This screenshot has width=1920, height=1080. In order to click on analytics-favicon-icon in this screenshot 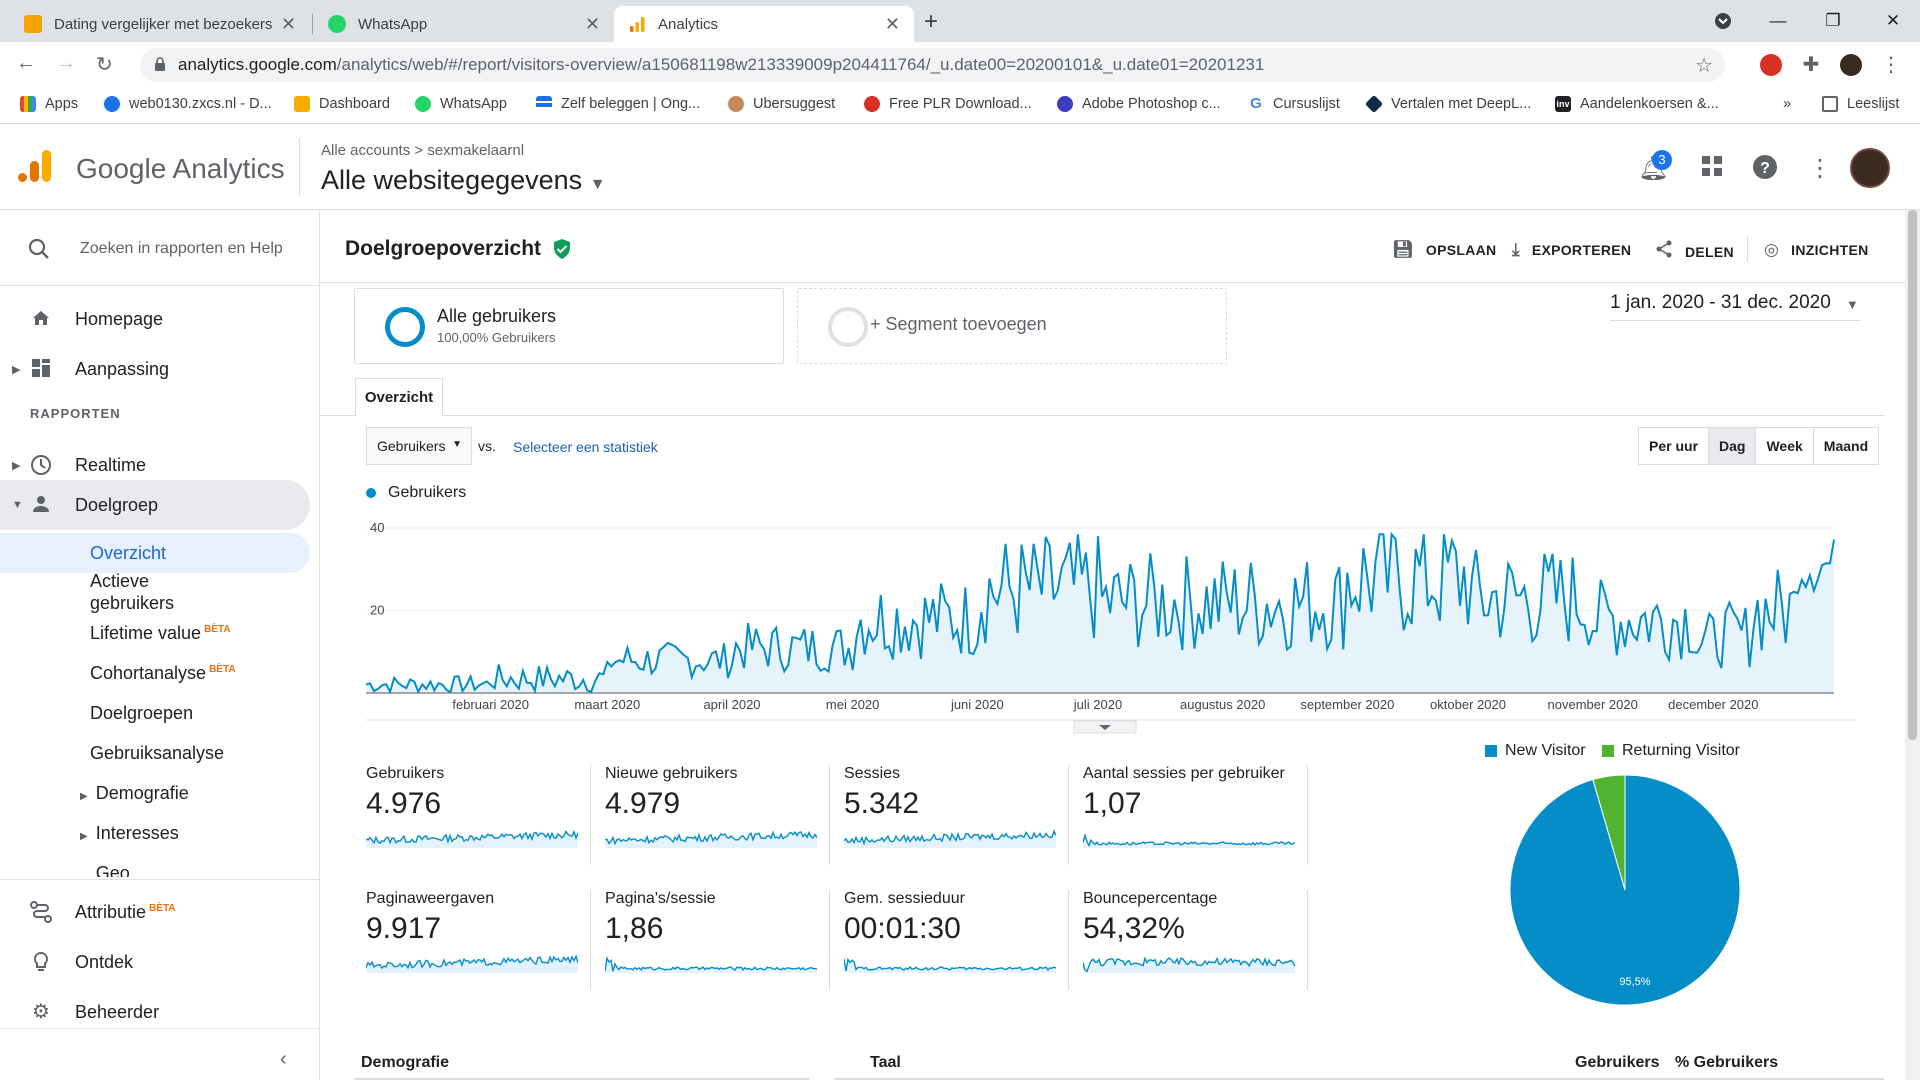, I will do `click(637, 24)`.